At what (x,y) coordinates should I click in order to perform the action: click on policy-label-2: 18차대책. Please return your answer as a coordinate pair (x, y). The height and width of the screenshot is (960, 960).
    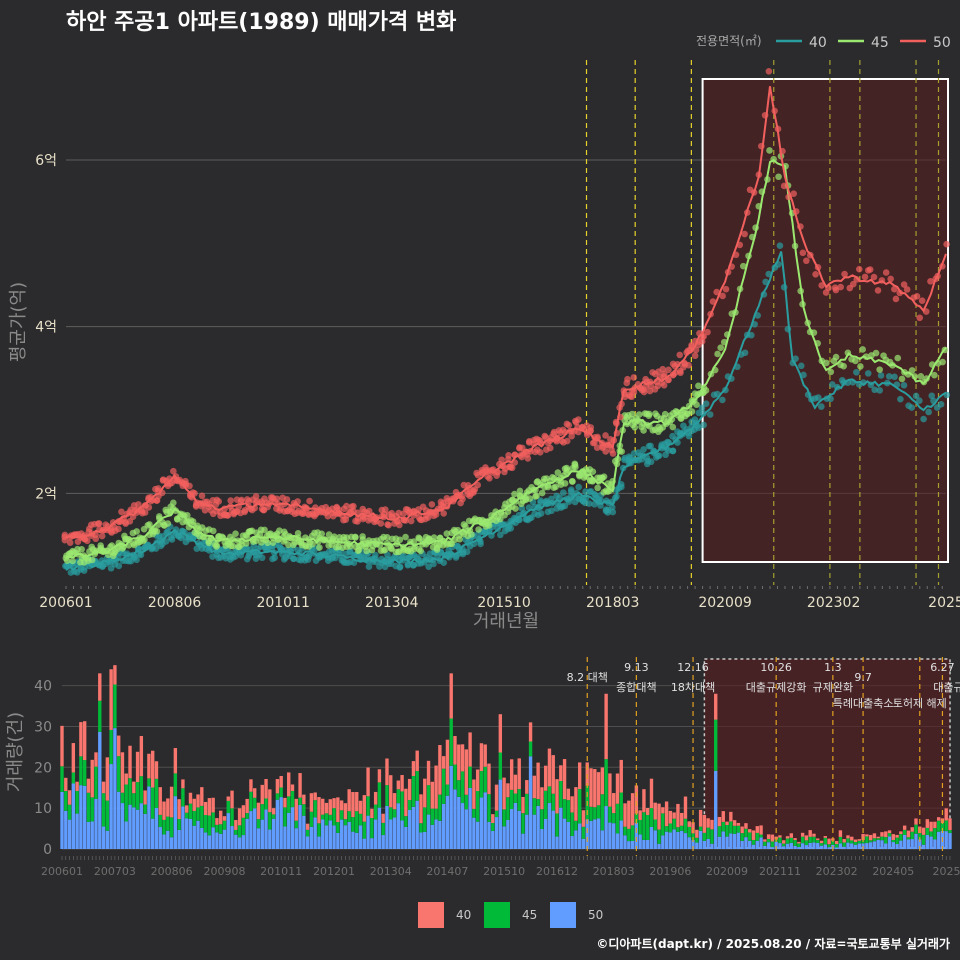
    Looking at the image, I should click on (693, 687).